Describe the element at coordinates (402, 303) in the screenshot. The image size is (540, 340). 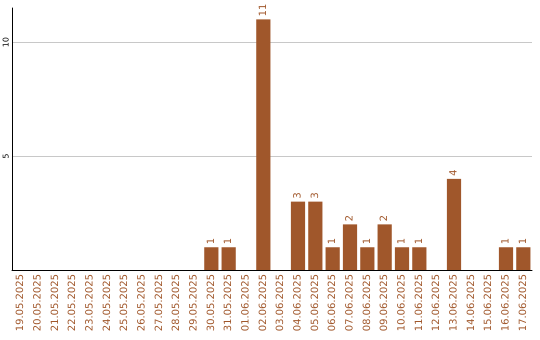
I see `x-tick-label: 10.06.2025` at that location.